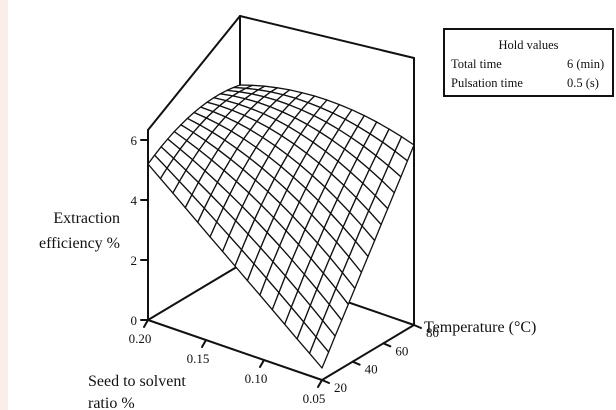 The height and width of the screenshot is (410, 616). I want to click on z-tick-label: 0, so click(134, 320).